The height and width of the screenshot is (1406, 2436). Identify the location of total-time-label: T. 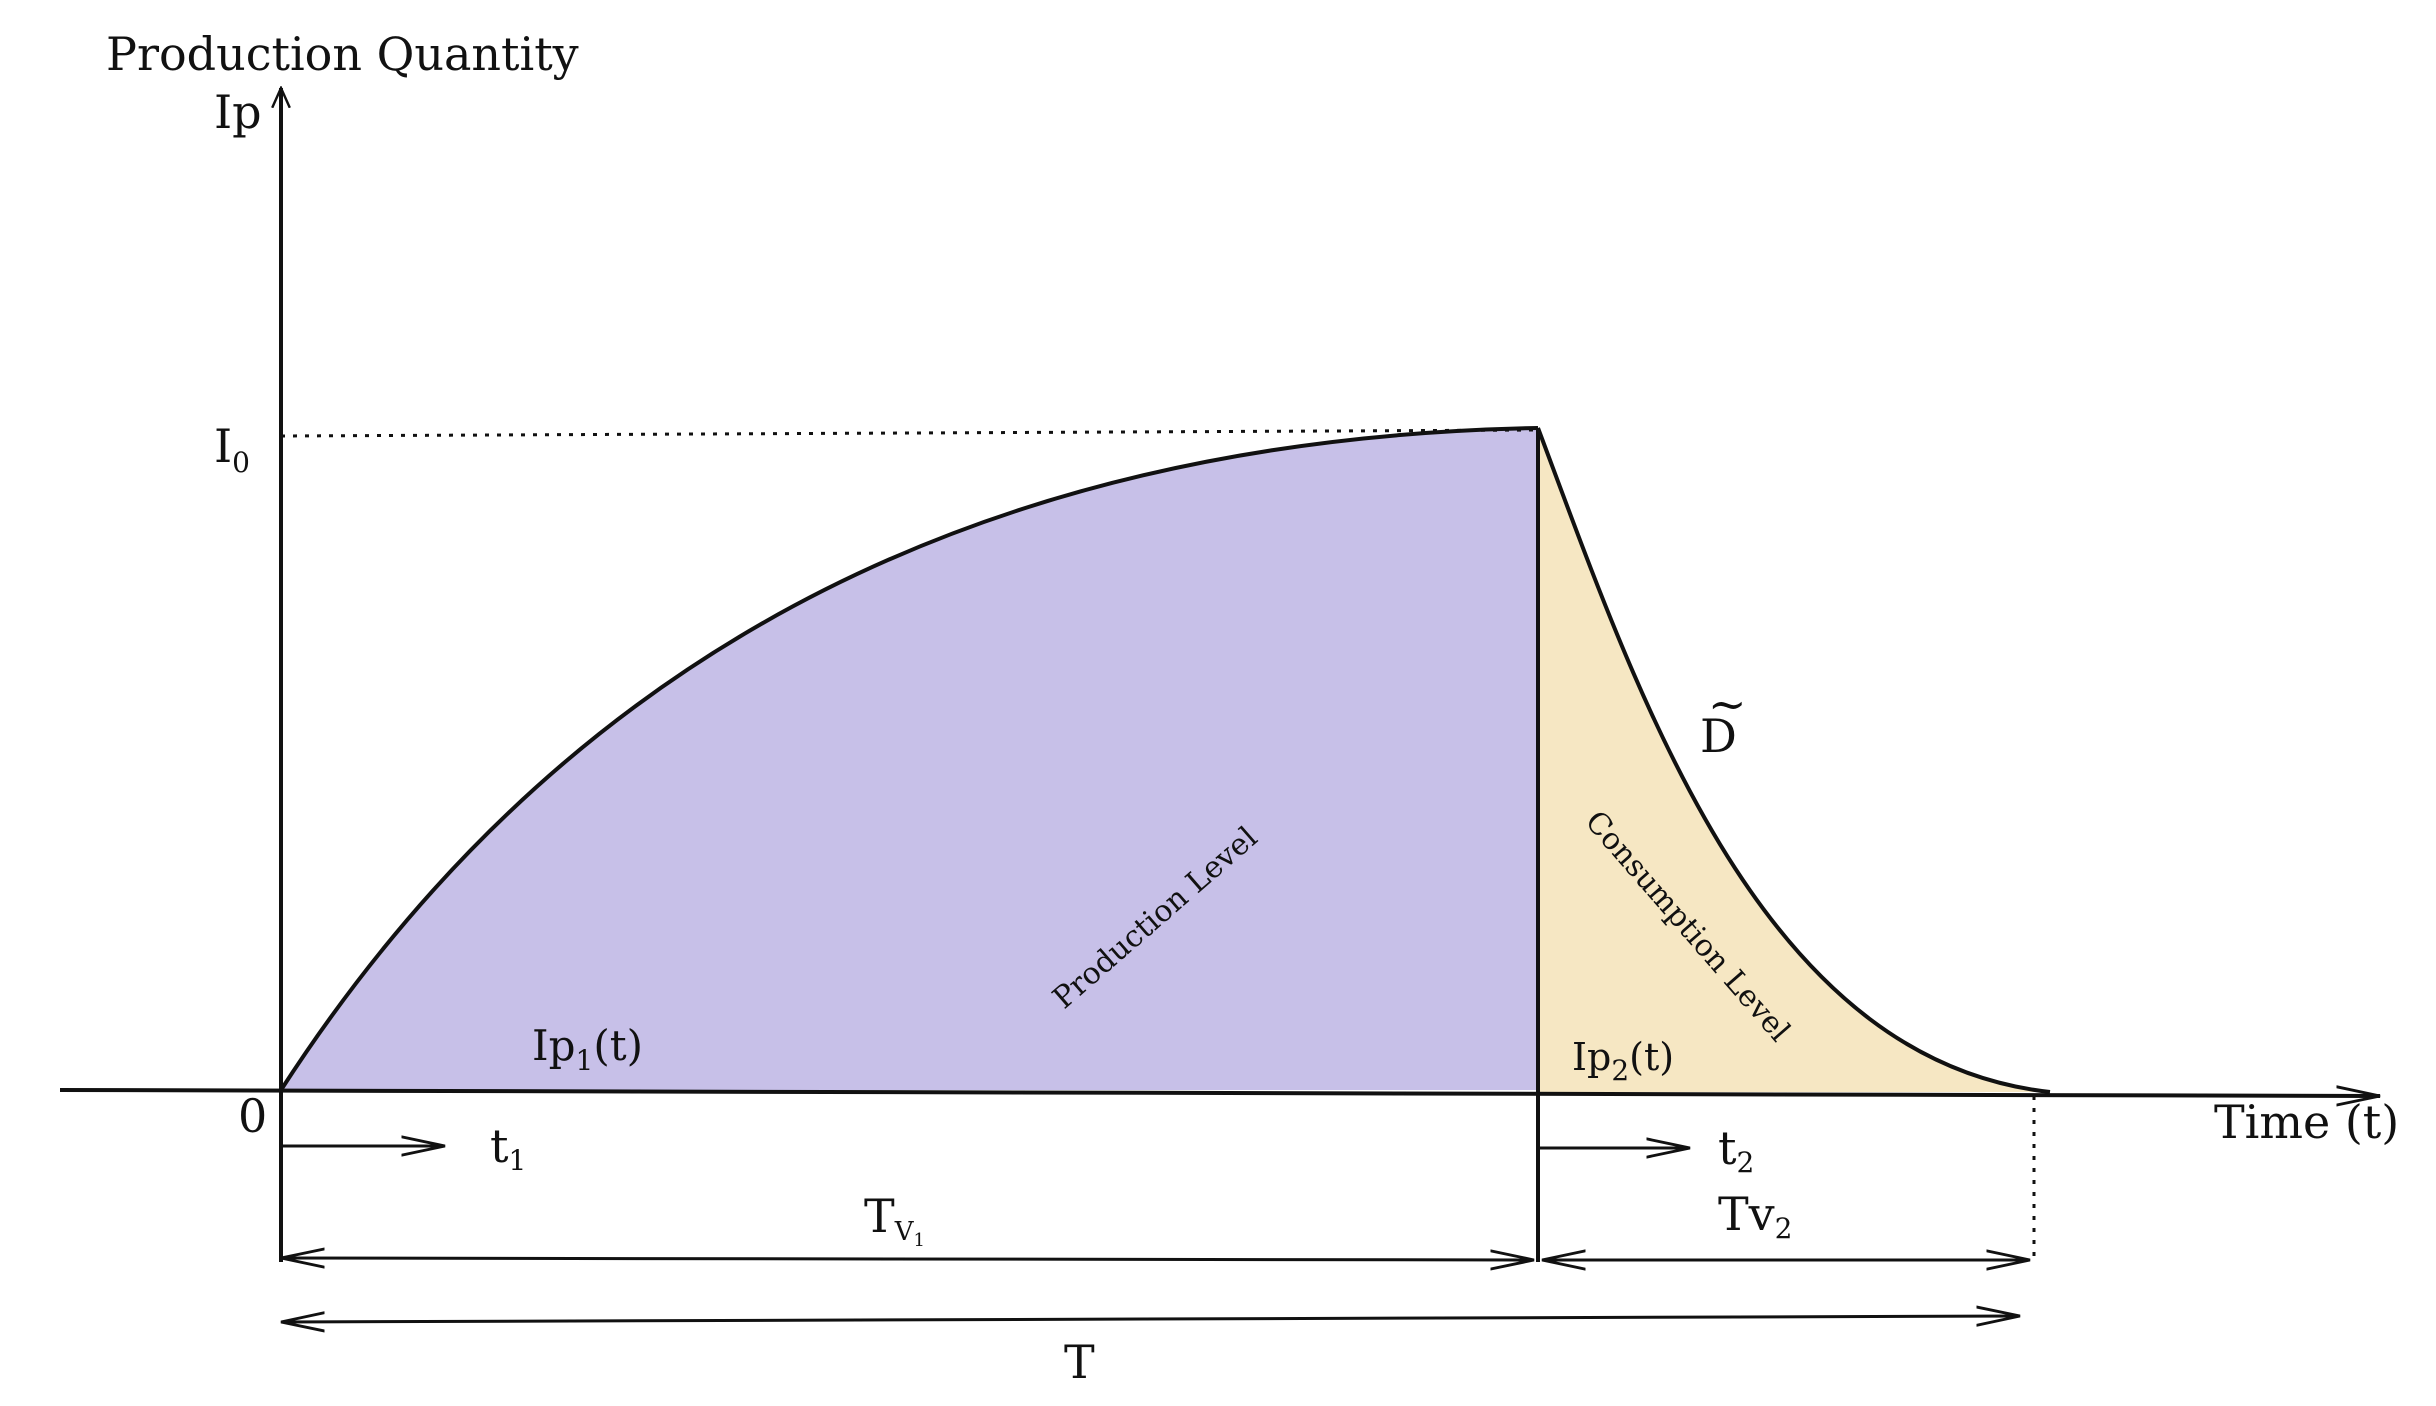
(1079, 1362).